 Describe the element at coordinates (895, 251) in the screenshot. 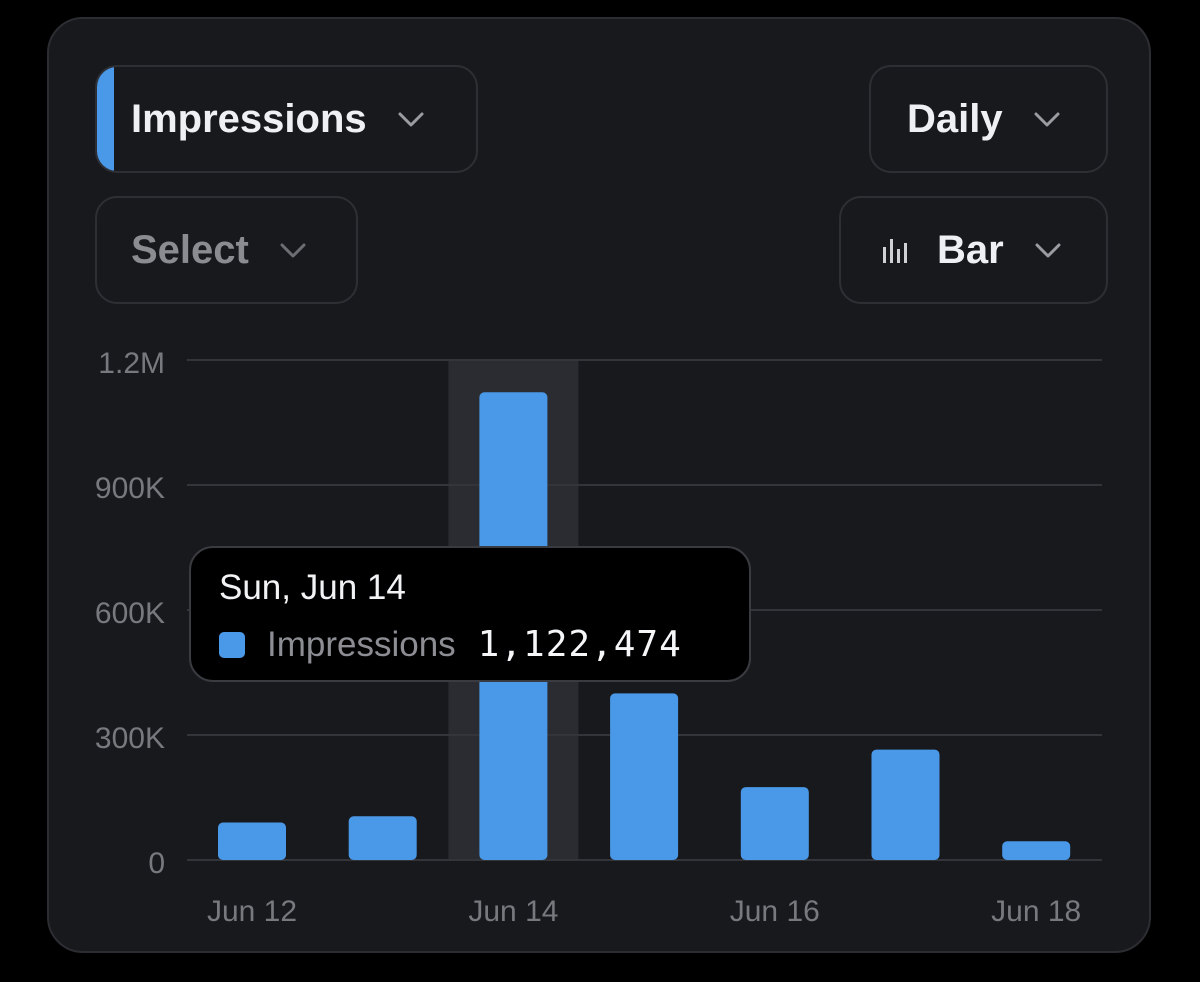

I see `bar-chart-icon` at that location.